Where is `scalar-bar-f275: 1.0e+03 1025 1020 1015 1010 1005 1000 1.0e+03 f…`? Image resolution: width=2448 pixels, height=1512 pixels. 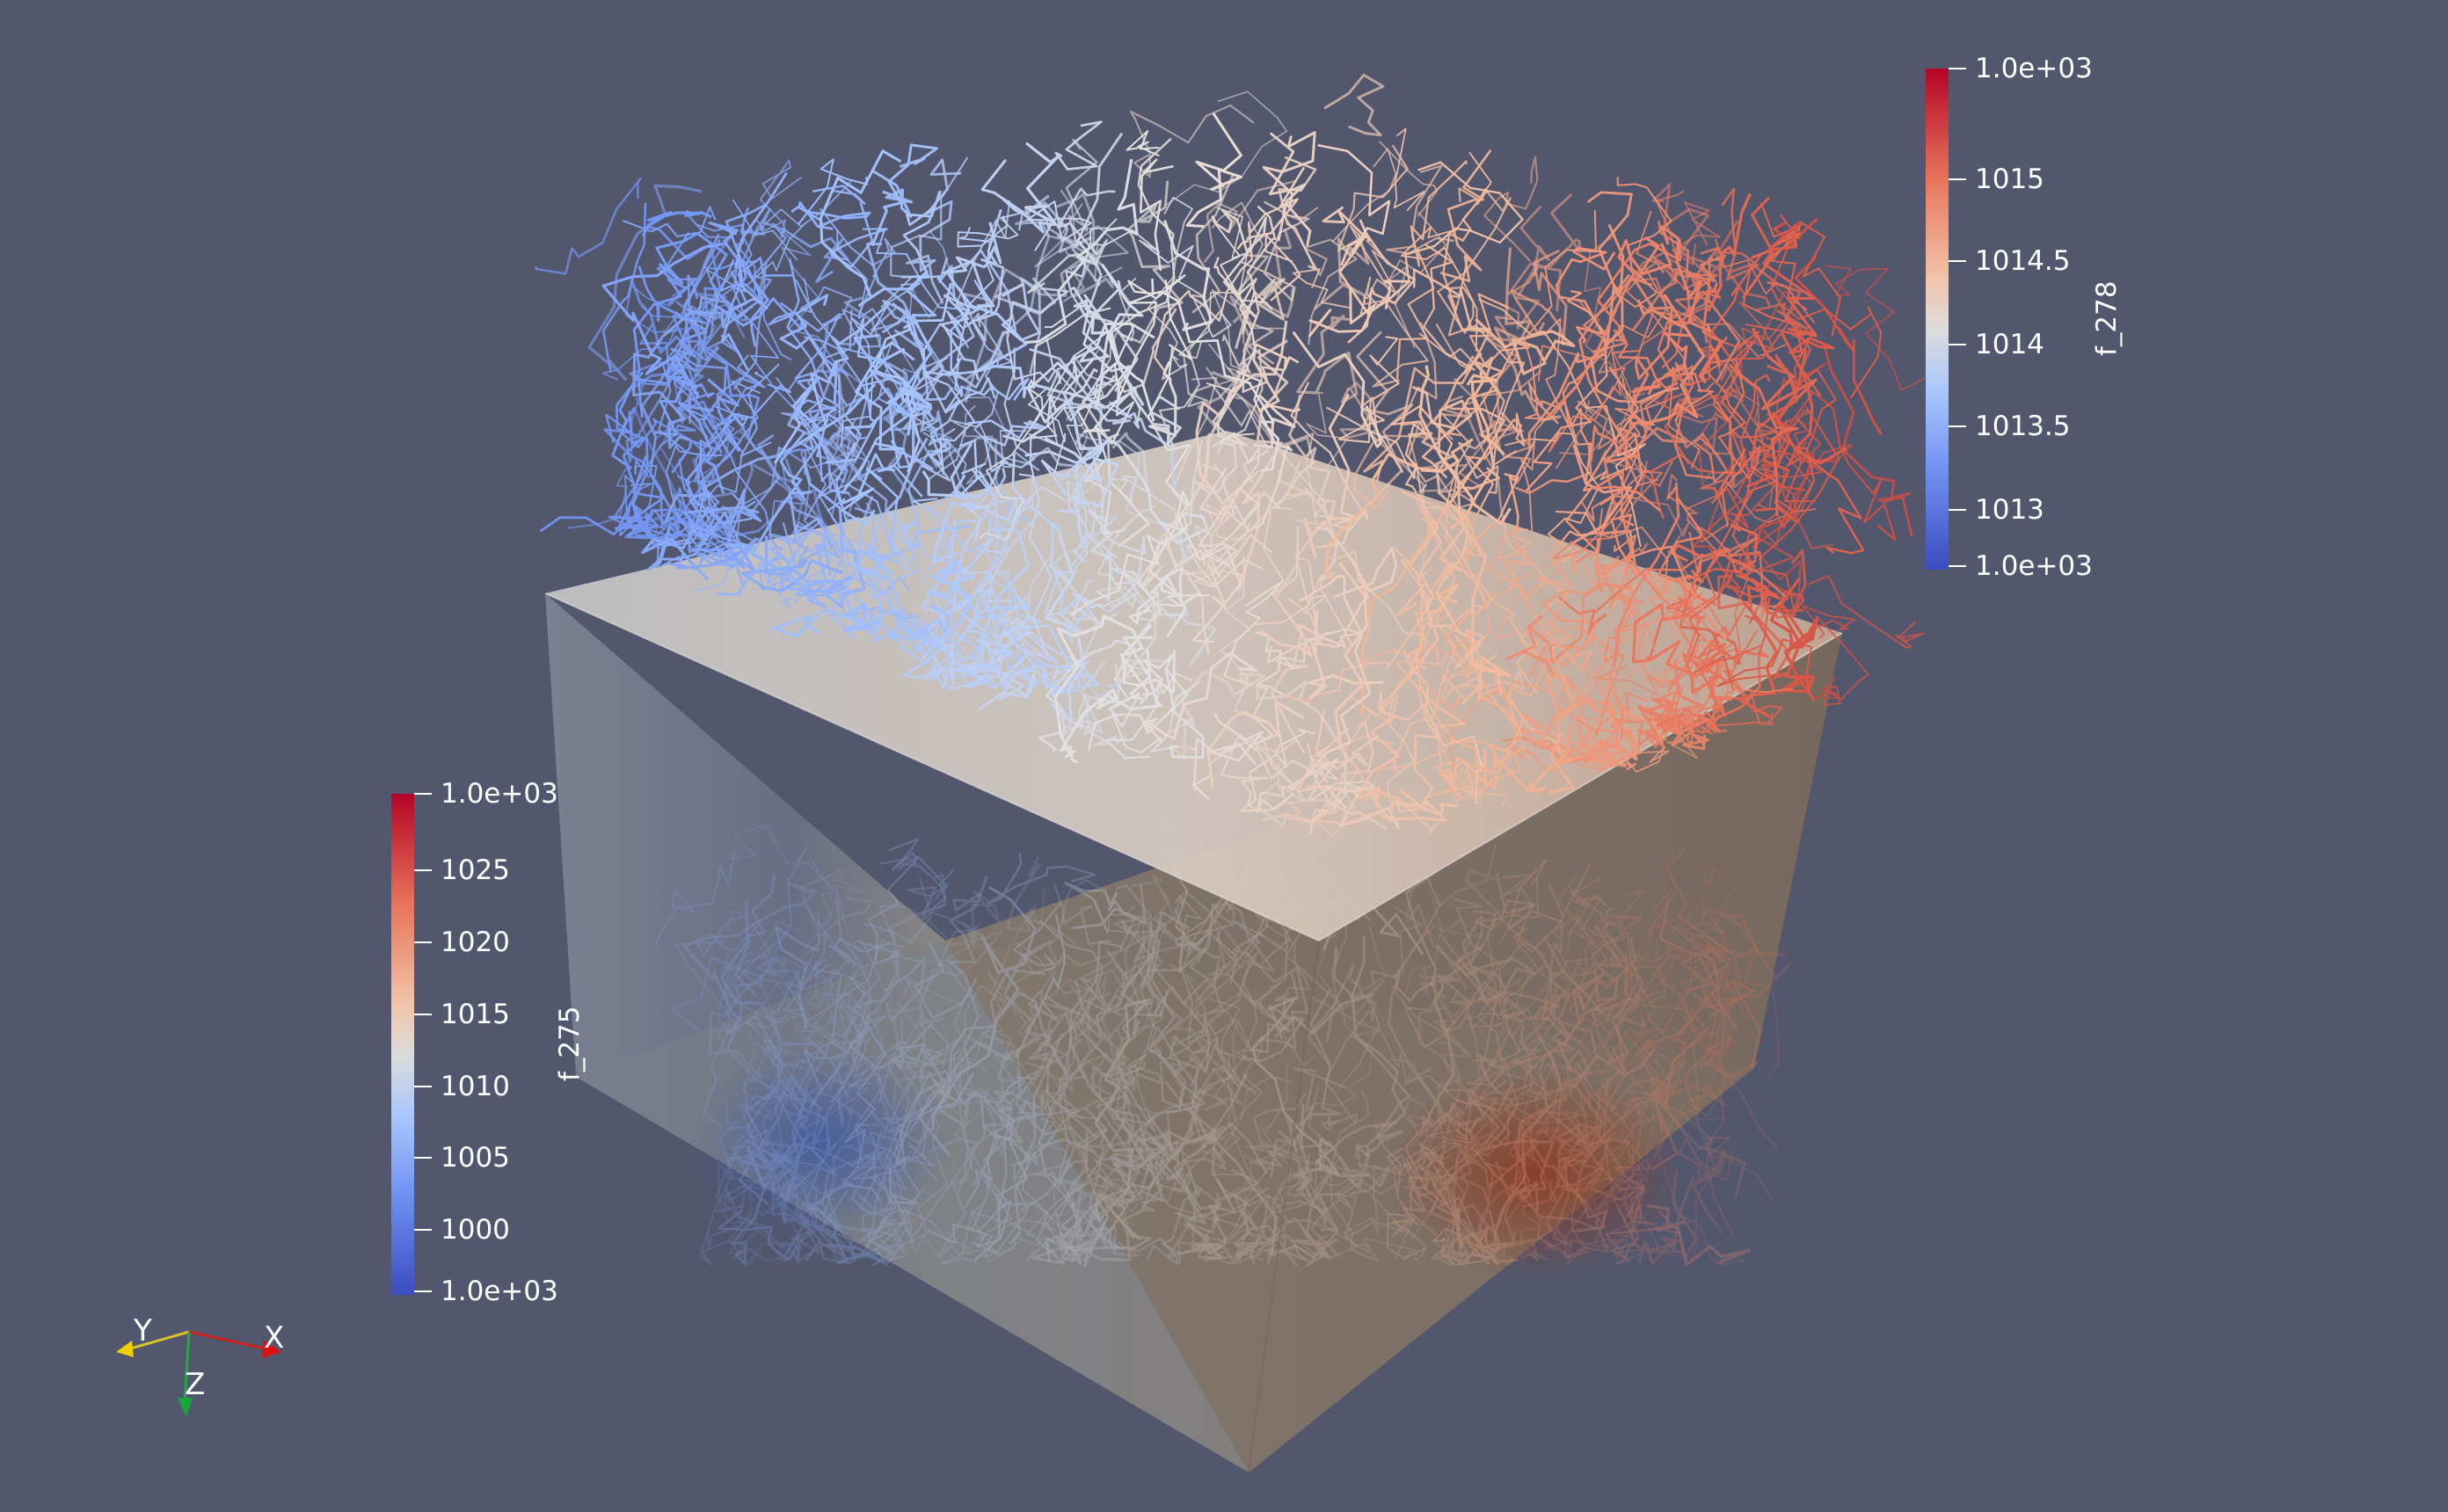 scalar-bar-f275: 1.0e+03 1025 1020 1015 1010 1005 1000 1.0e+03 f… is located at coordinates (505, 1043).